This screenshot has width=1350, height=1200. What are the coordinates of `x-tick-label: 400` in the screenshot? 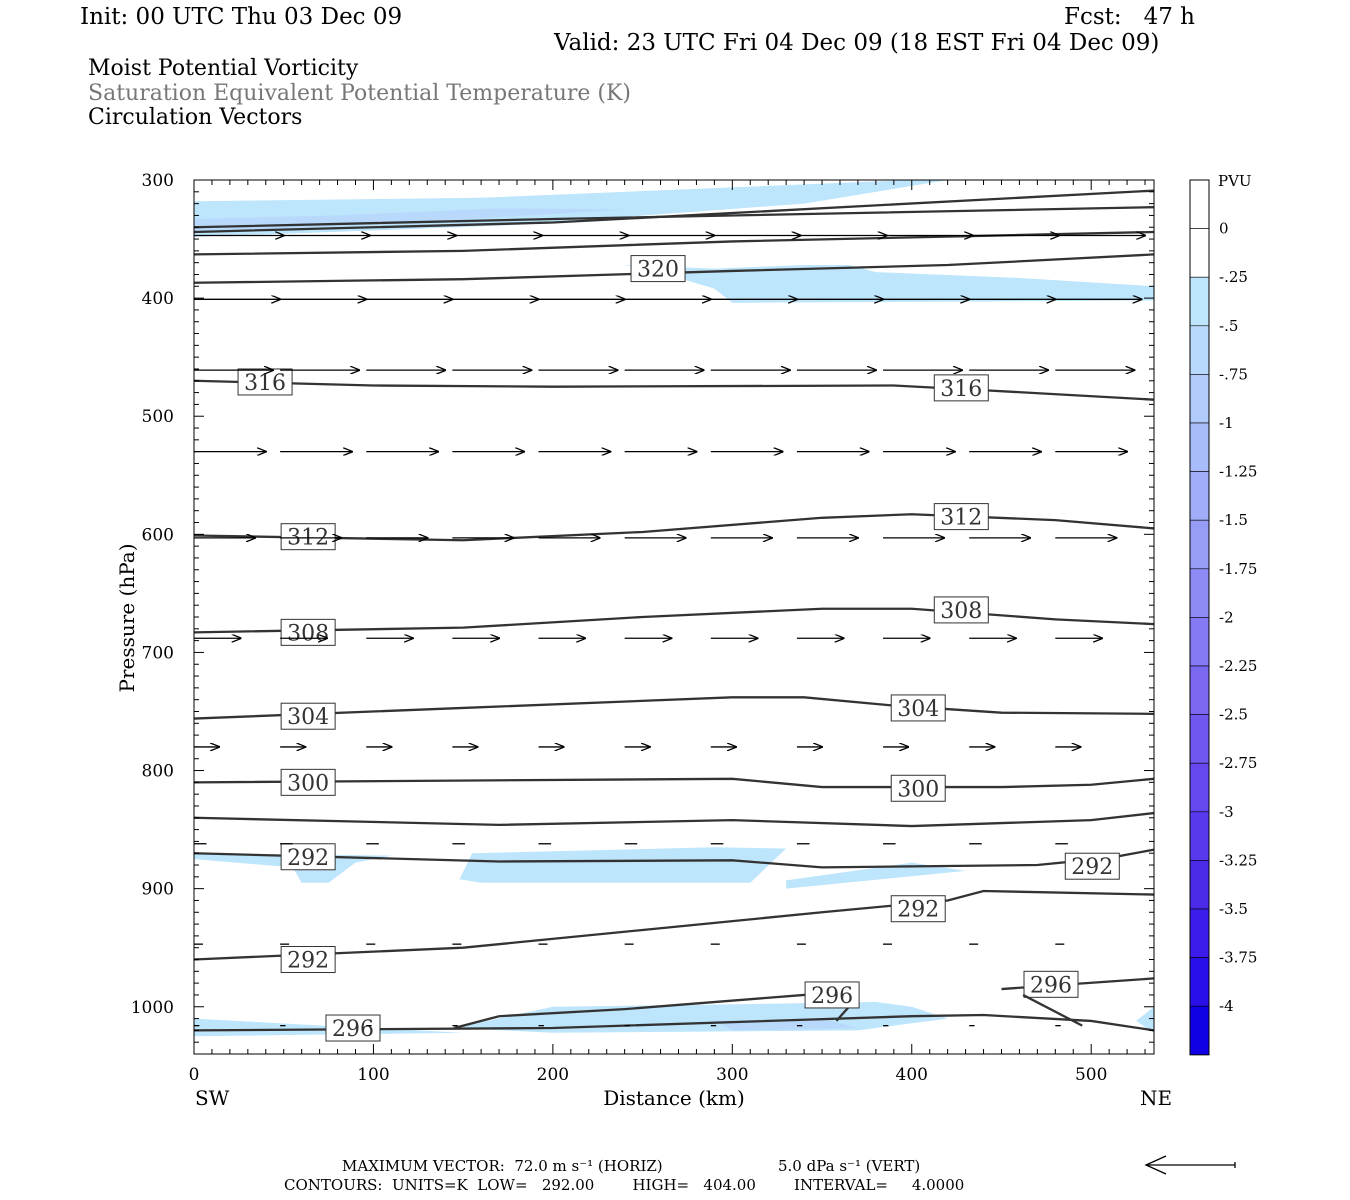 It's located at (912, 1075).